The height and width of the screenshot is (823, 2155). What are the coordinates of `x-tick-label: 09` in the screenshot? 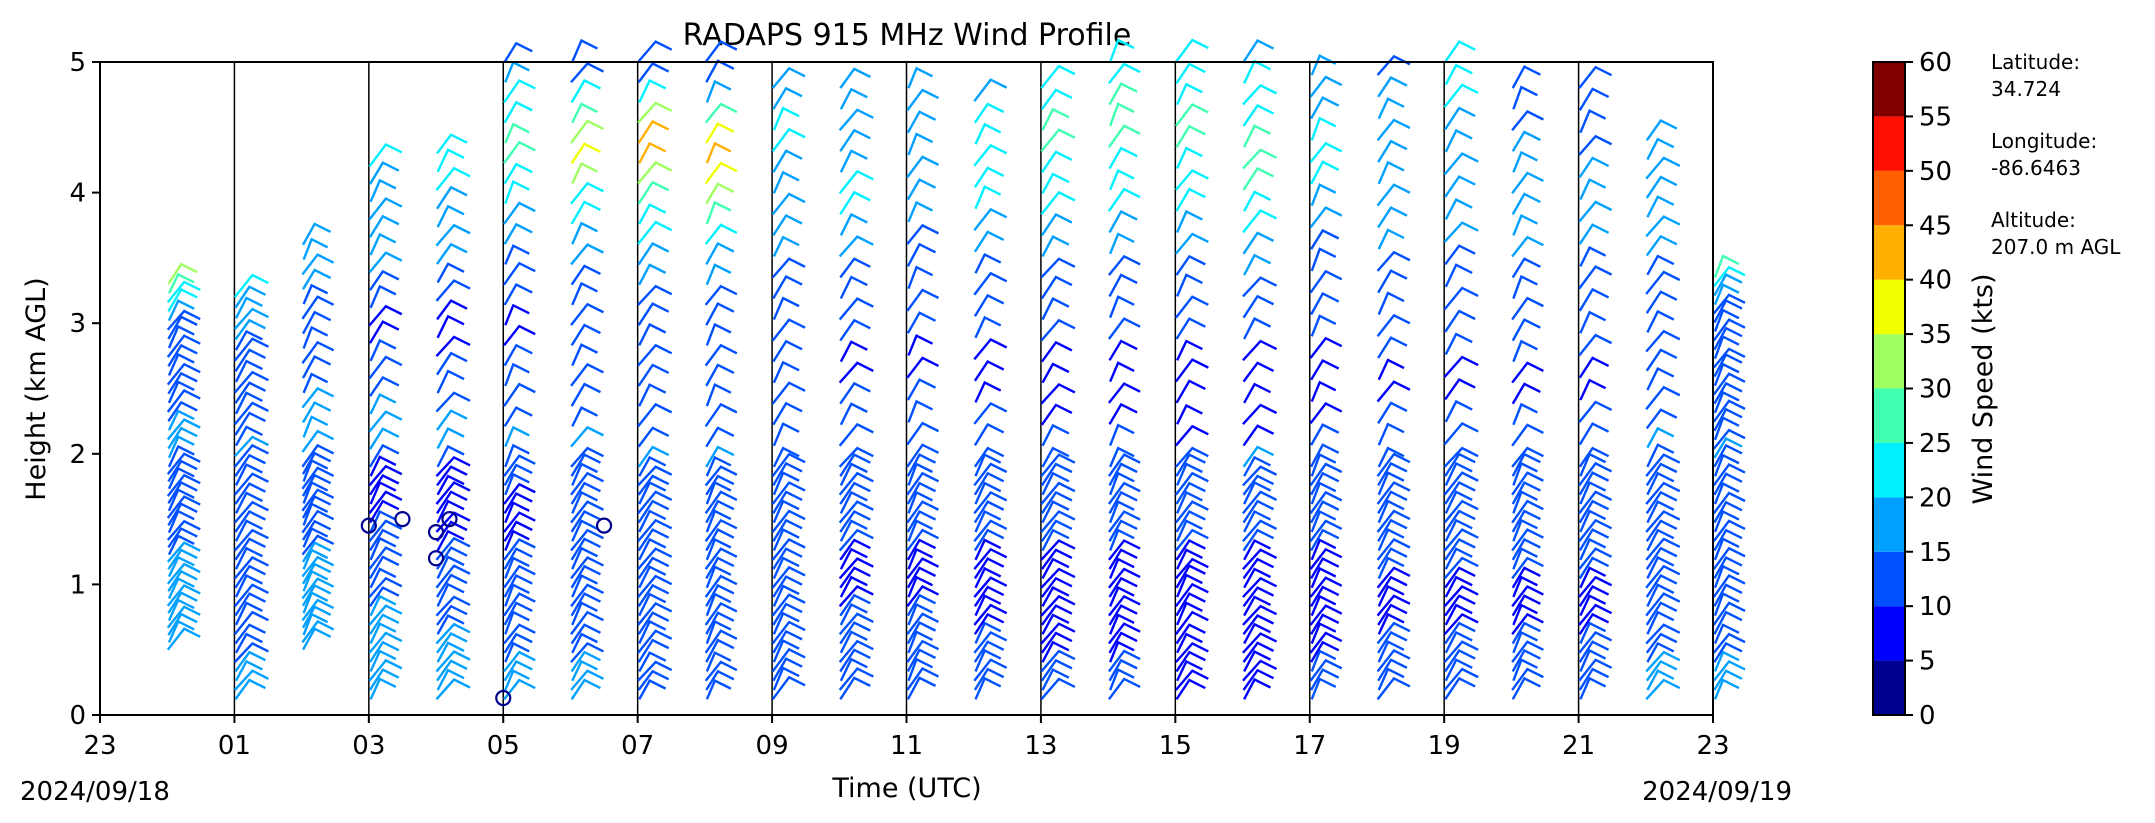 It's located at (772, 746).